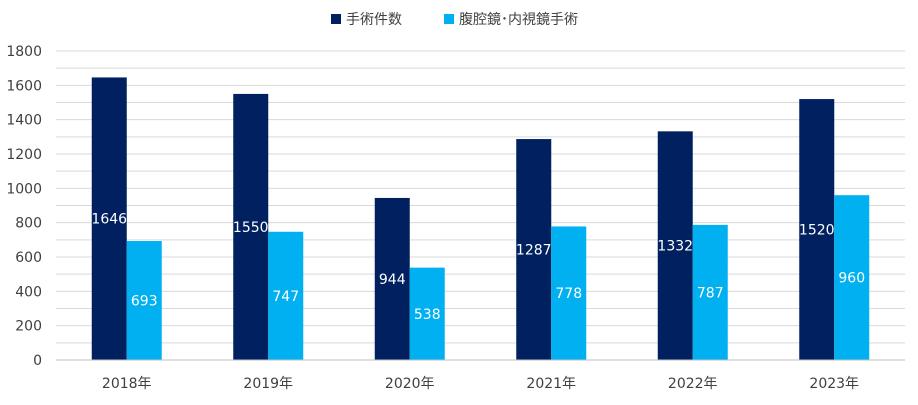  Describe the element at coordinates (24, 206) in the screenshot. I see `y-axis: 0 200 400 600 800 1000 1200 1400 1600 1800` at that location.